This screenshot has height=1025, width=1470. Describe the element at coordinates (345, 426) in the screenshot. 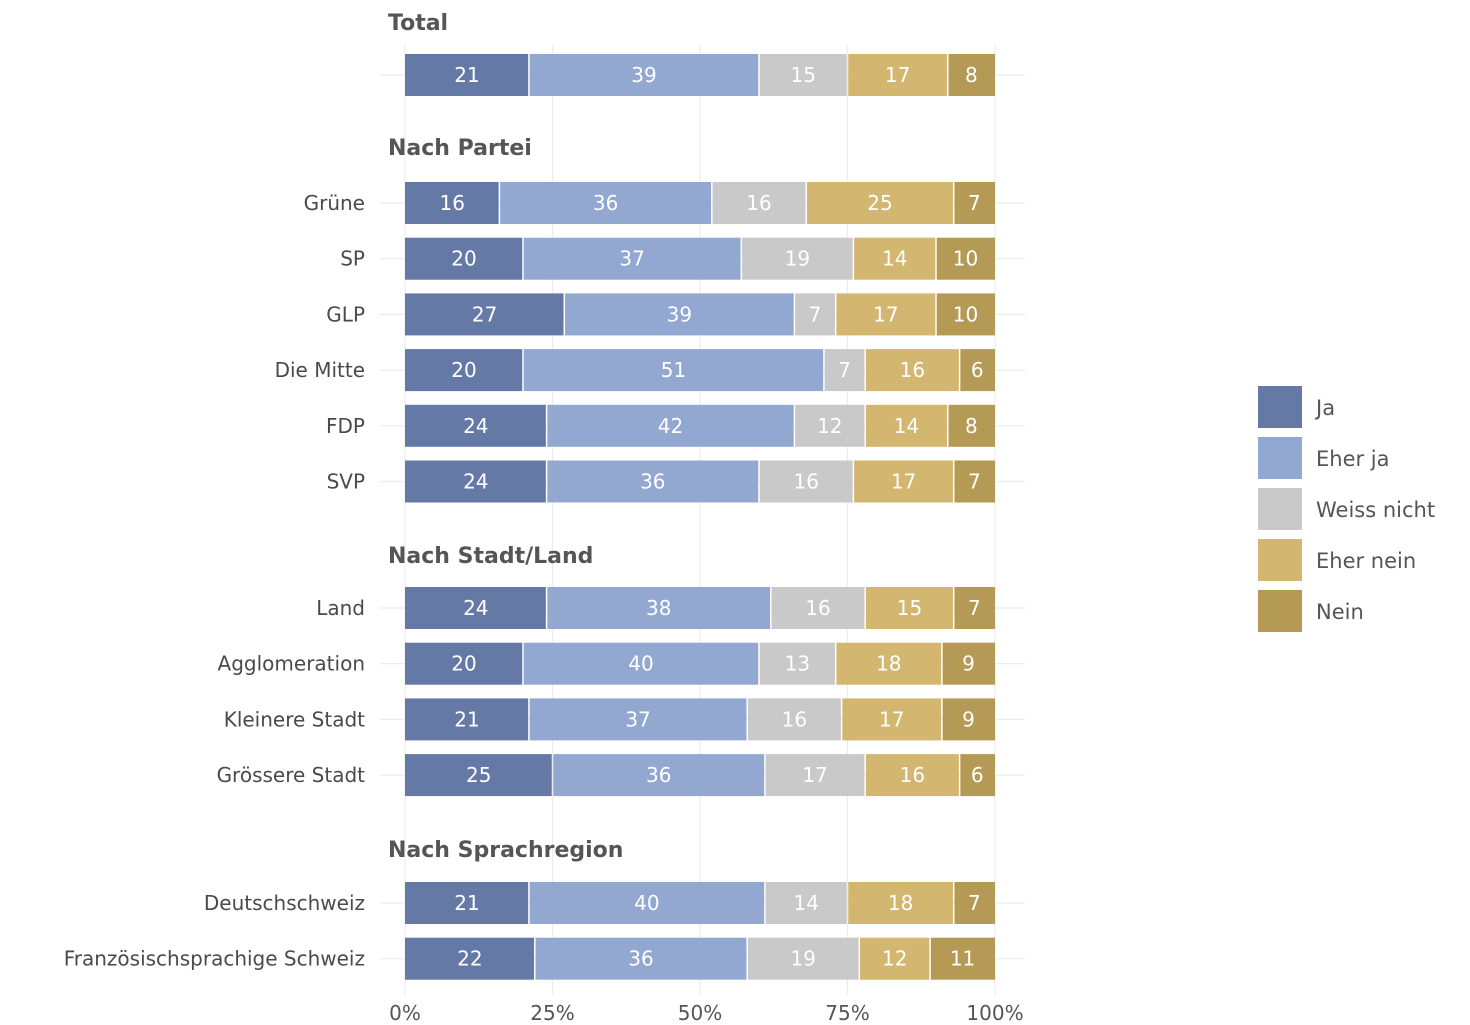

I see `row-label: FDP` at that location.